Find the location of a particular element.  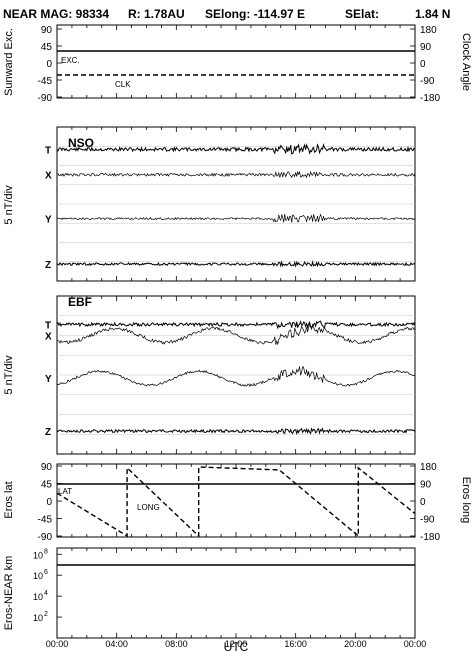

eros-long-ylabel: Eros long is located at coordinates (466, 500).